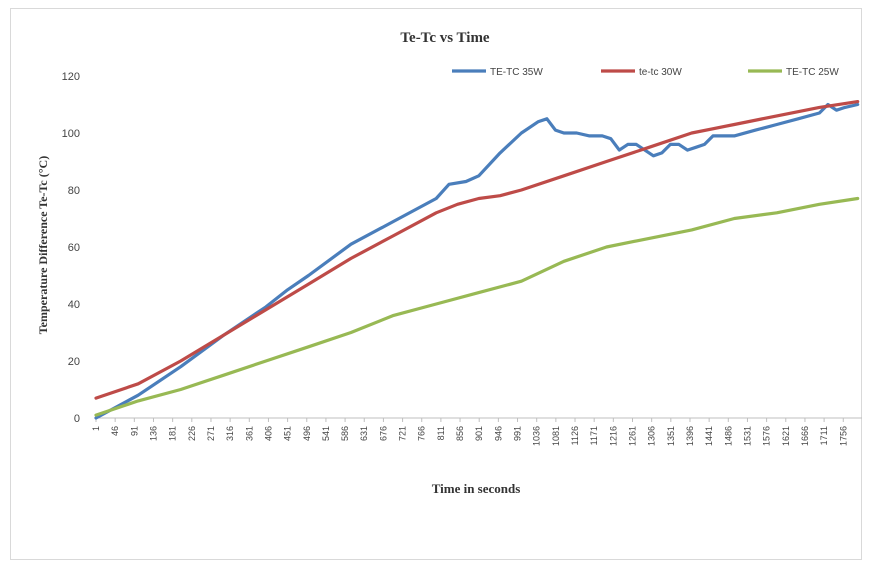 Image resolution: width=869 pixels, height=569 pixels. Describe the element at coordinates (445, 38) in the screenshot. I see `chart-title: Te-Tc vs Time` at that location.